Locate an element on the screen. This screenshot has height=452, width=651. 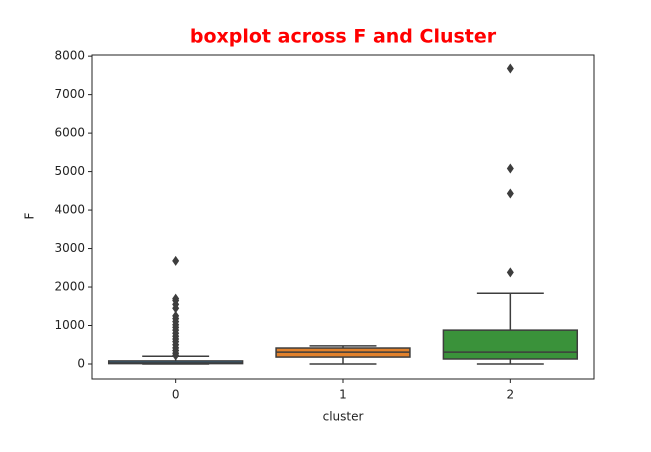
y-tick-label: 7000 is located at coordinates (69, 94).